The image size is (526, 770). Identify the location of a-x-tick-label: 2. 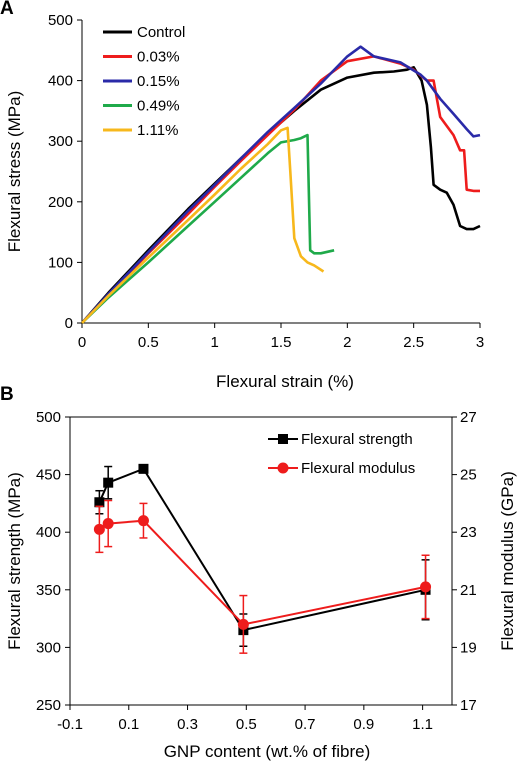
(347, 342).